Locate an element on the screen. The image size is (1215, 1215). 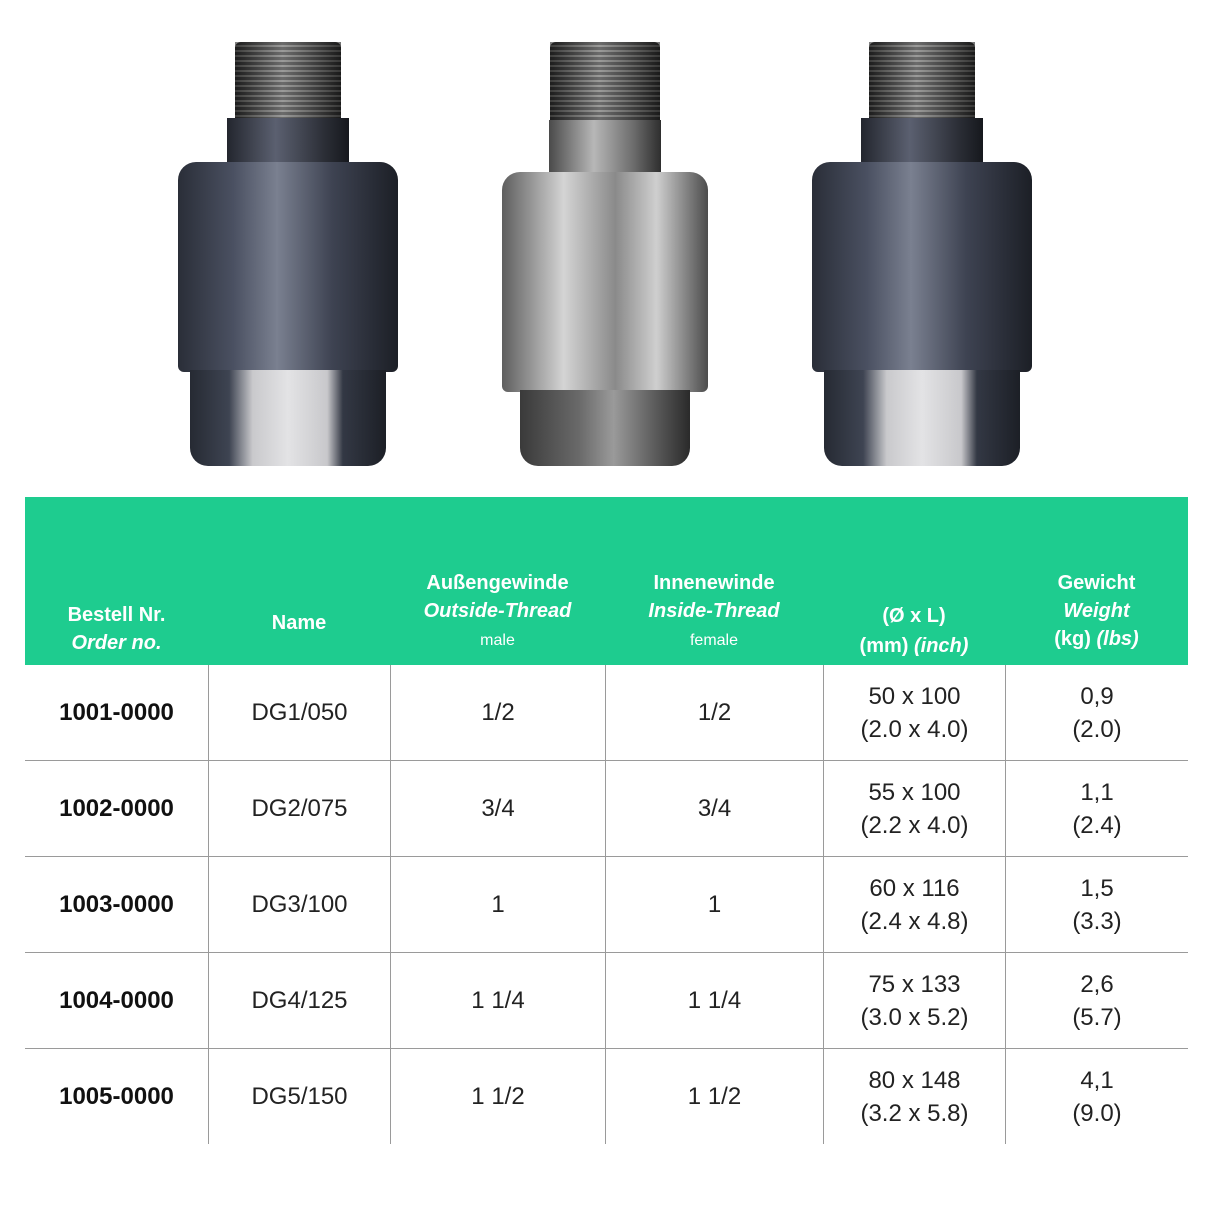
header-de: Gewicht is located at coordinates (1096, 583).